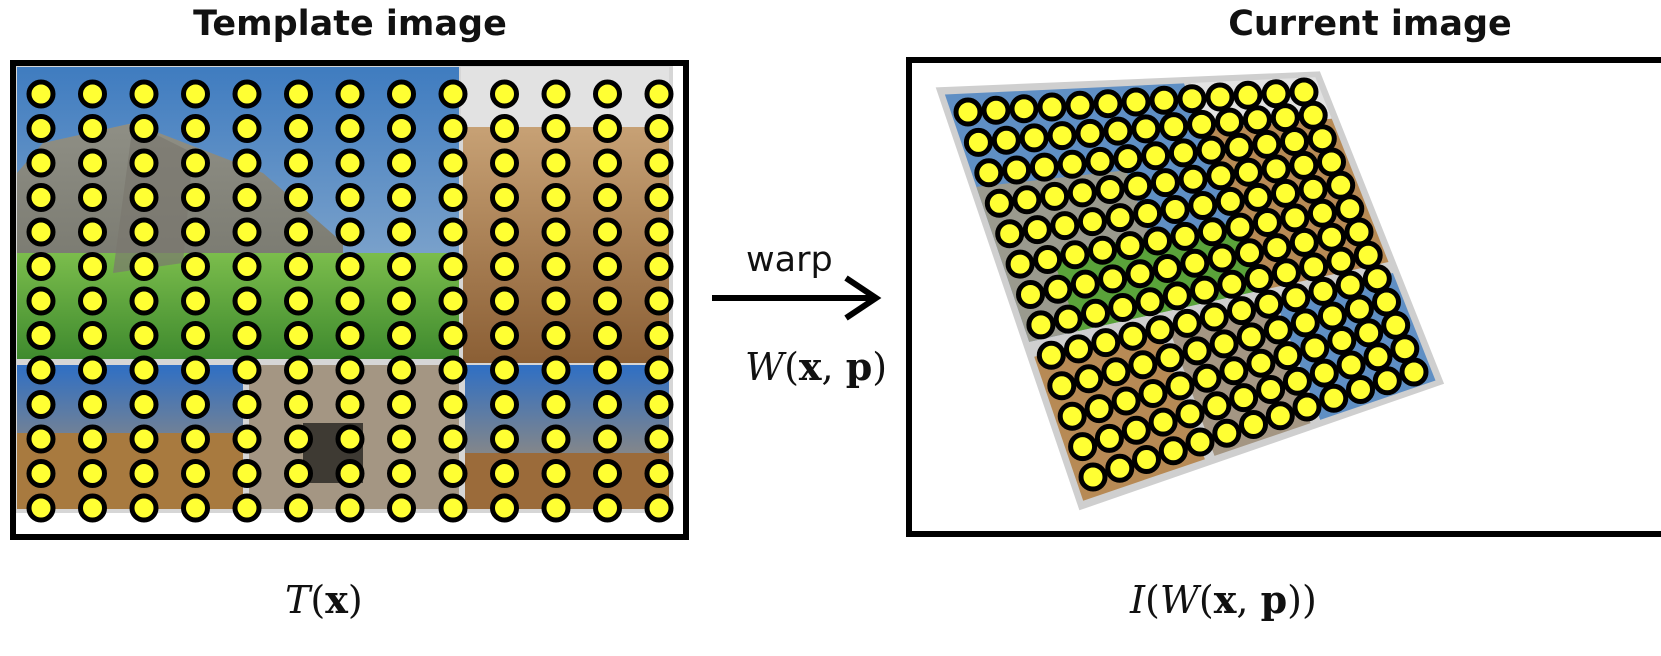  Describe the element at coordinates (789, 260) in the screenshot. I see `warp-label: warp` at that location.